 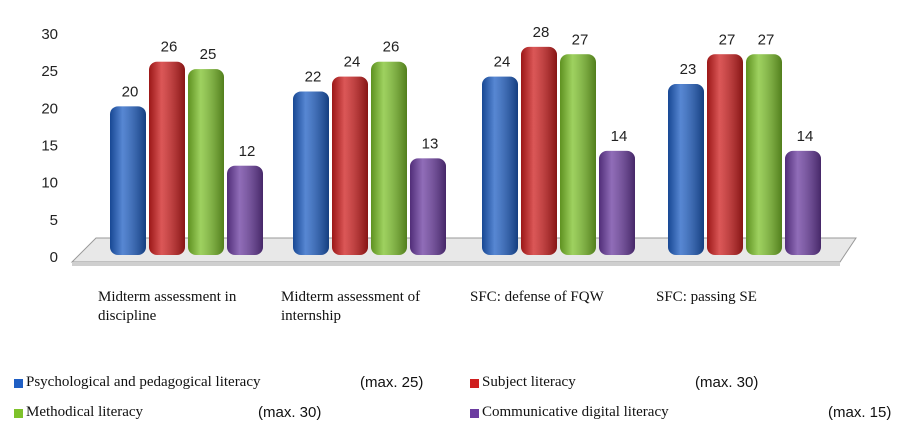 What do you see at coordinates (430, 143) in the screenshot?
I see `data-label: 13` at bounding box center [430, 143].